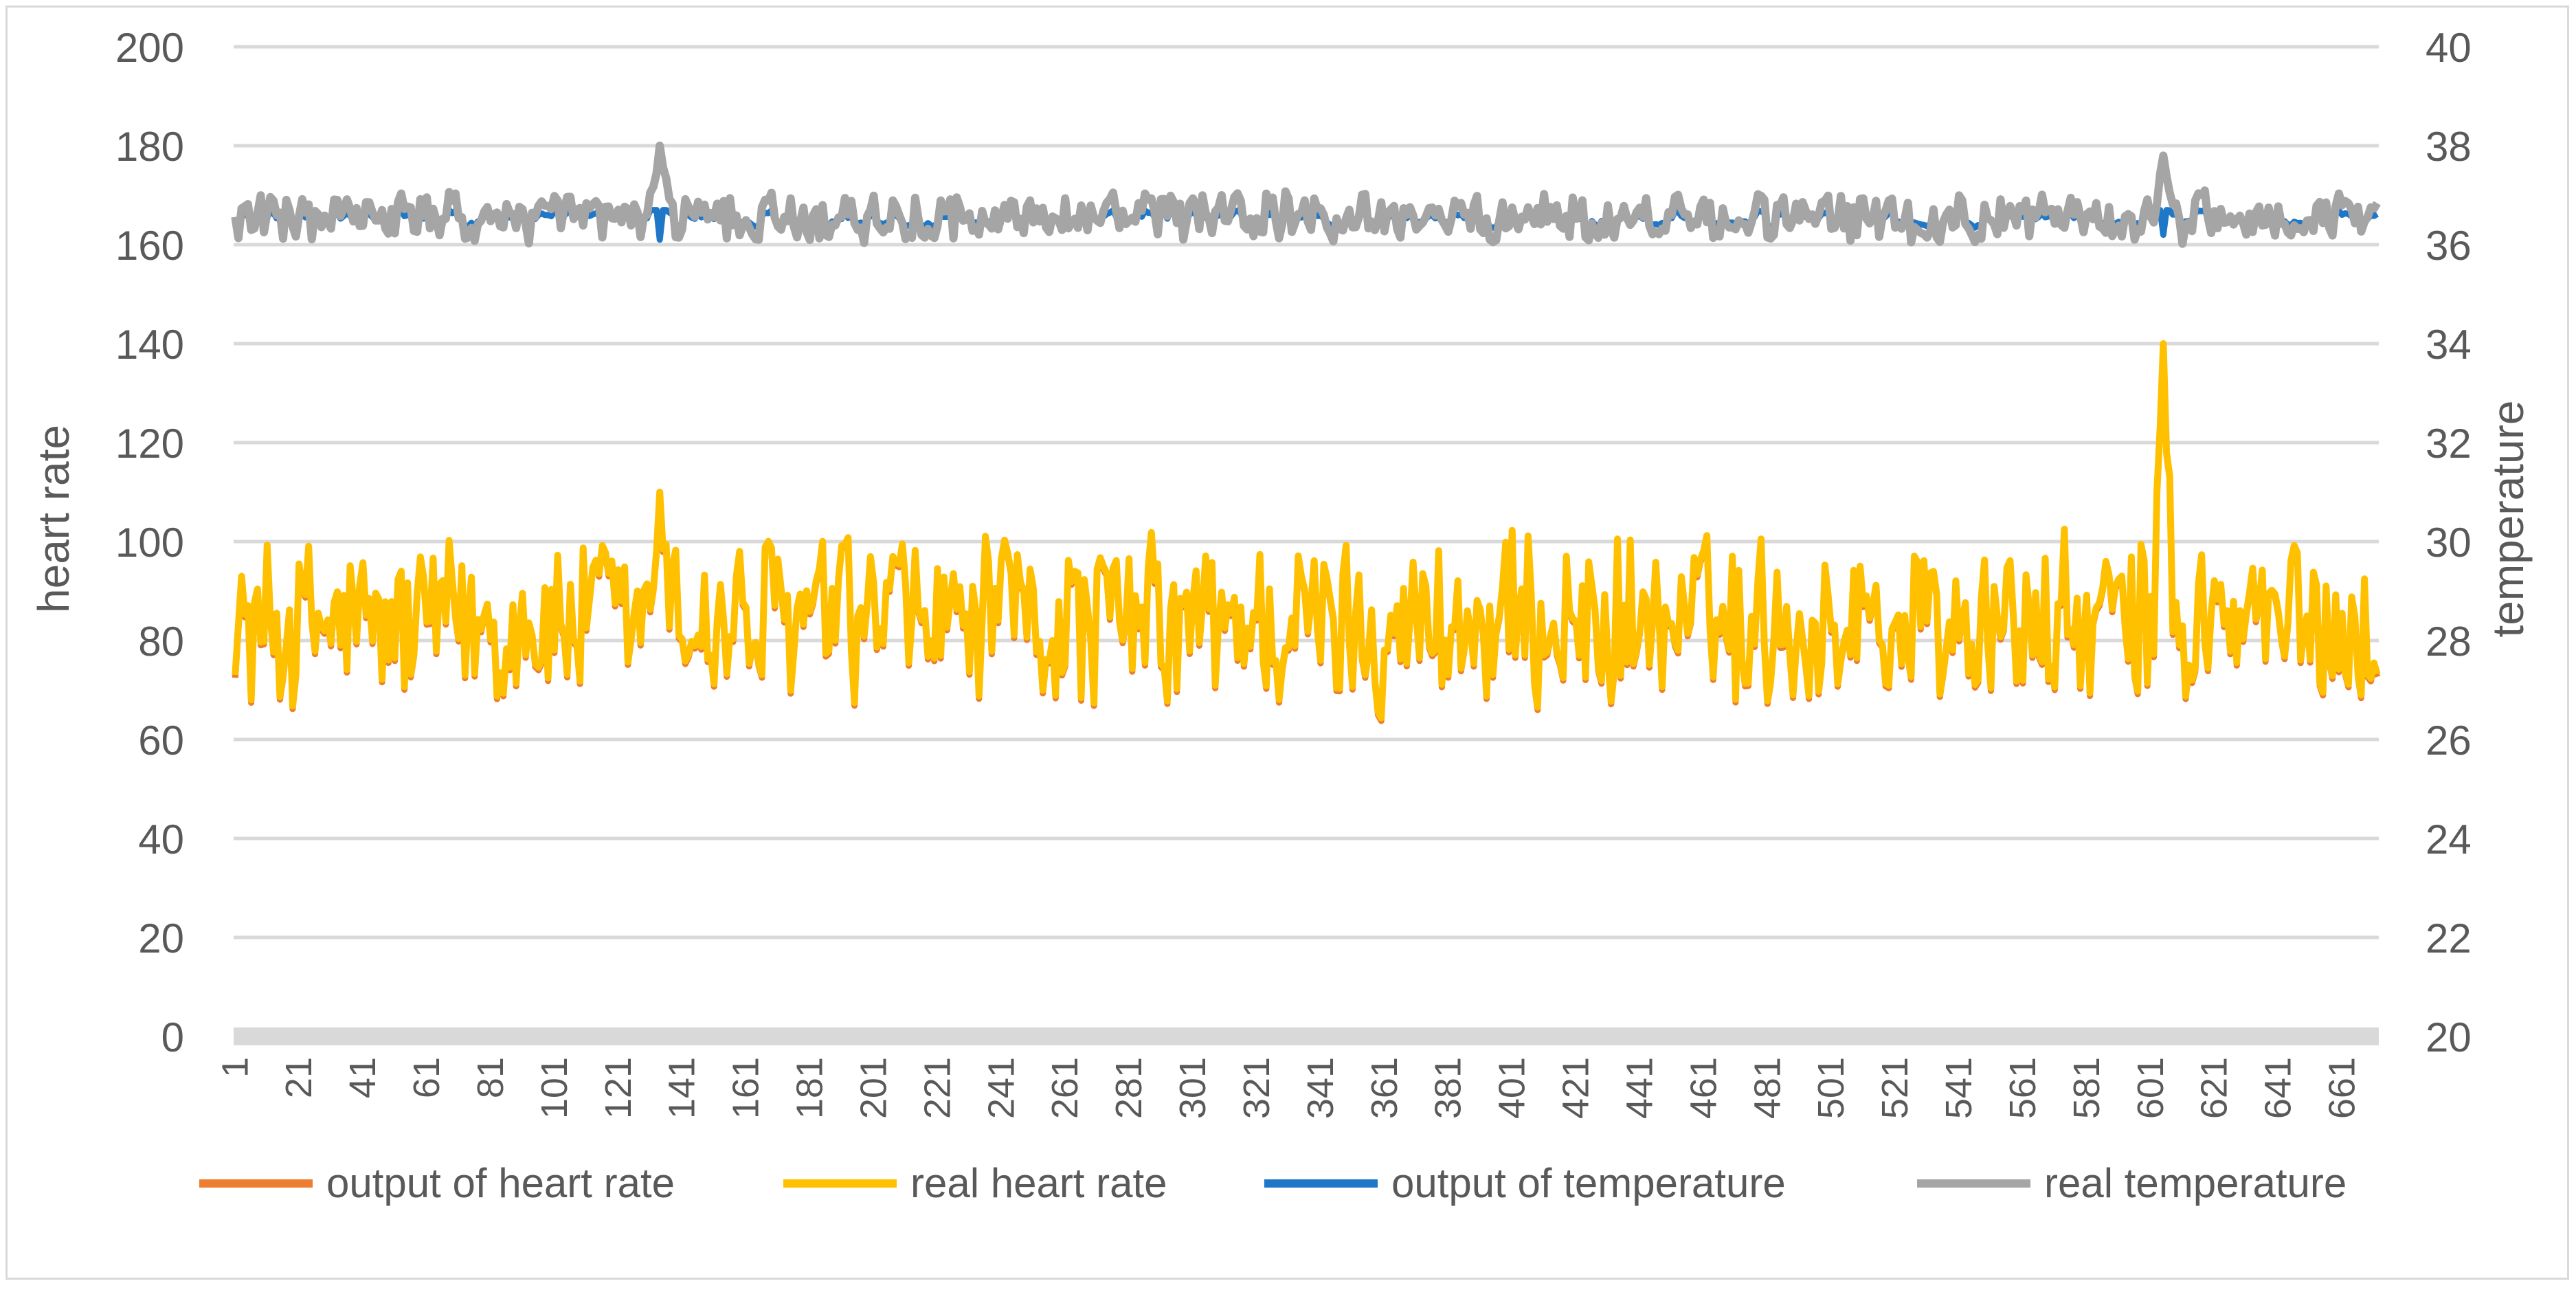 The width and height of the screenshot is (2576, 1290). Describe the element at coordinates (2086, 1088) in the screenshot. I see `x-tick-label: 581` at that location.